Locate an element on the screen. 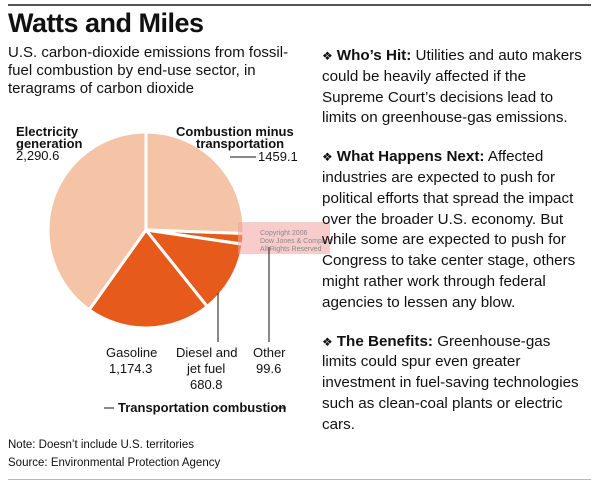 Image resolution: width=593 pixels, height=485 pixels. watermark-line-1: Copyright 2006 is located at coordinates (284, 233).